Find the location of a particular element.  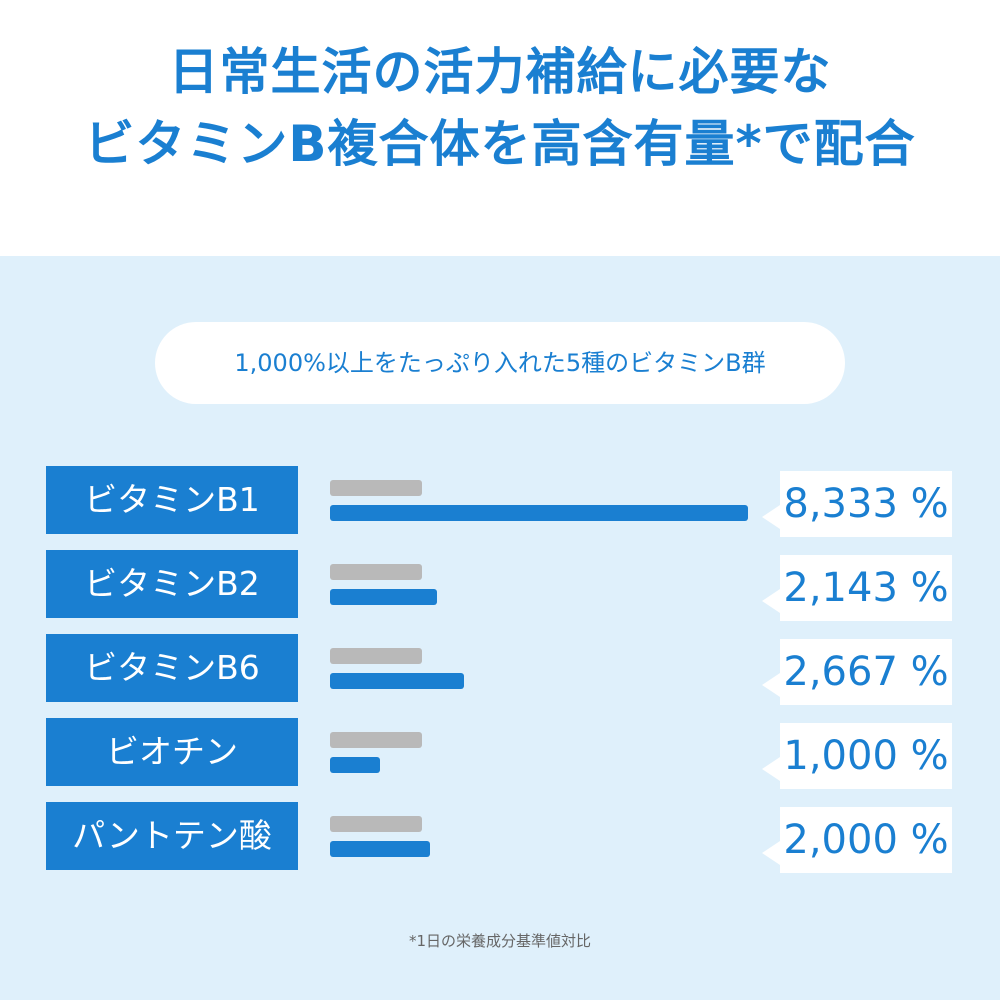

subtitle-pill: 1,000%以上をたっぷり入れた5種のビタミンB群 is located at coordinates (500, 363).